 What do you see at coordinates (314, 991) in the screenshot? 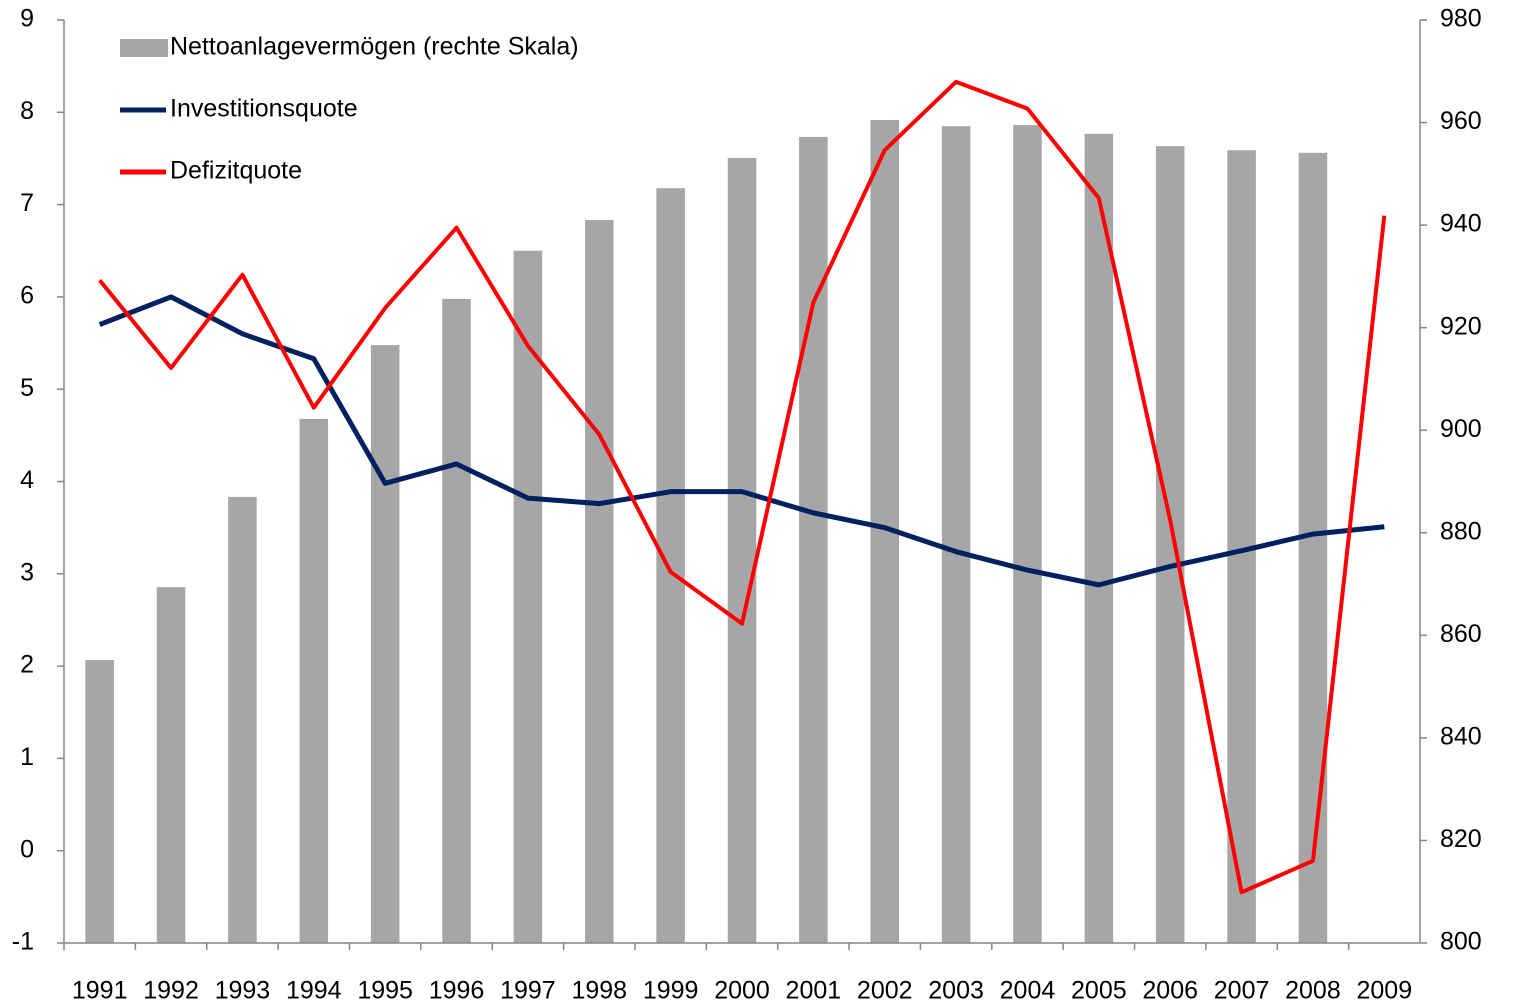
I see `x-tick-label: 1994` at bounding box center [314, 991].